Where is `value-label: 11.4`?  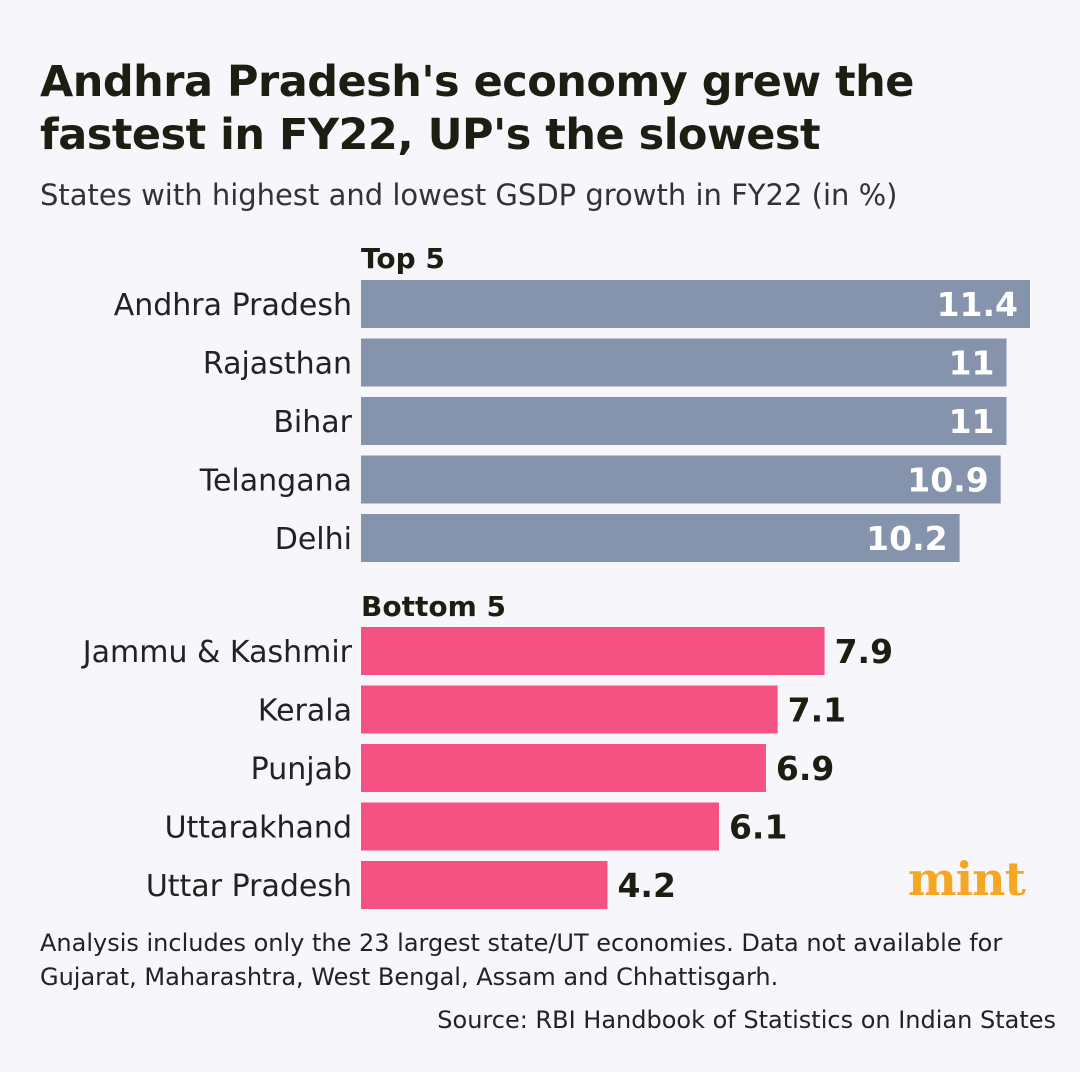
value-label: 11.4 is located at coordinates (977, 304).